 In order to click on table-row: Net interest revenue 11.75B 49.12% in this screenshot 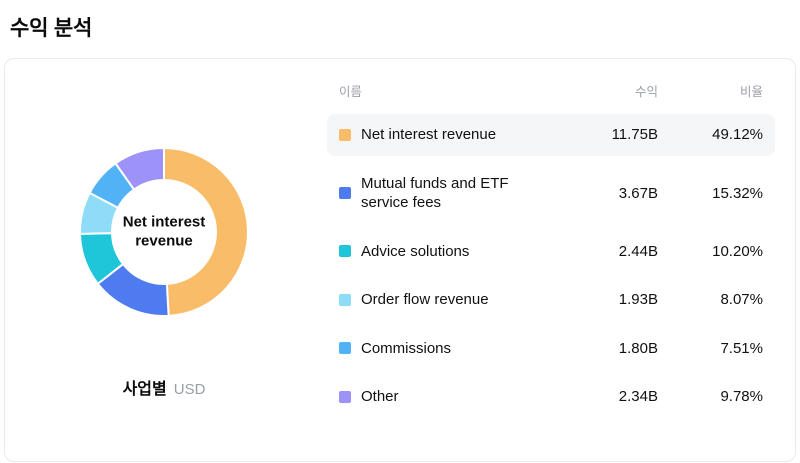, I will do `click(551, 135)`.